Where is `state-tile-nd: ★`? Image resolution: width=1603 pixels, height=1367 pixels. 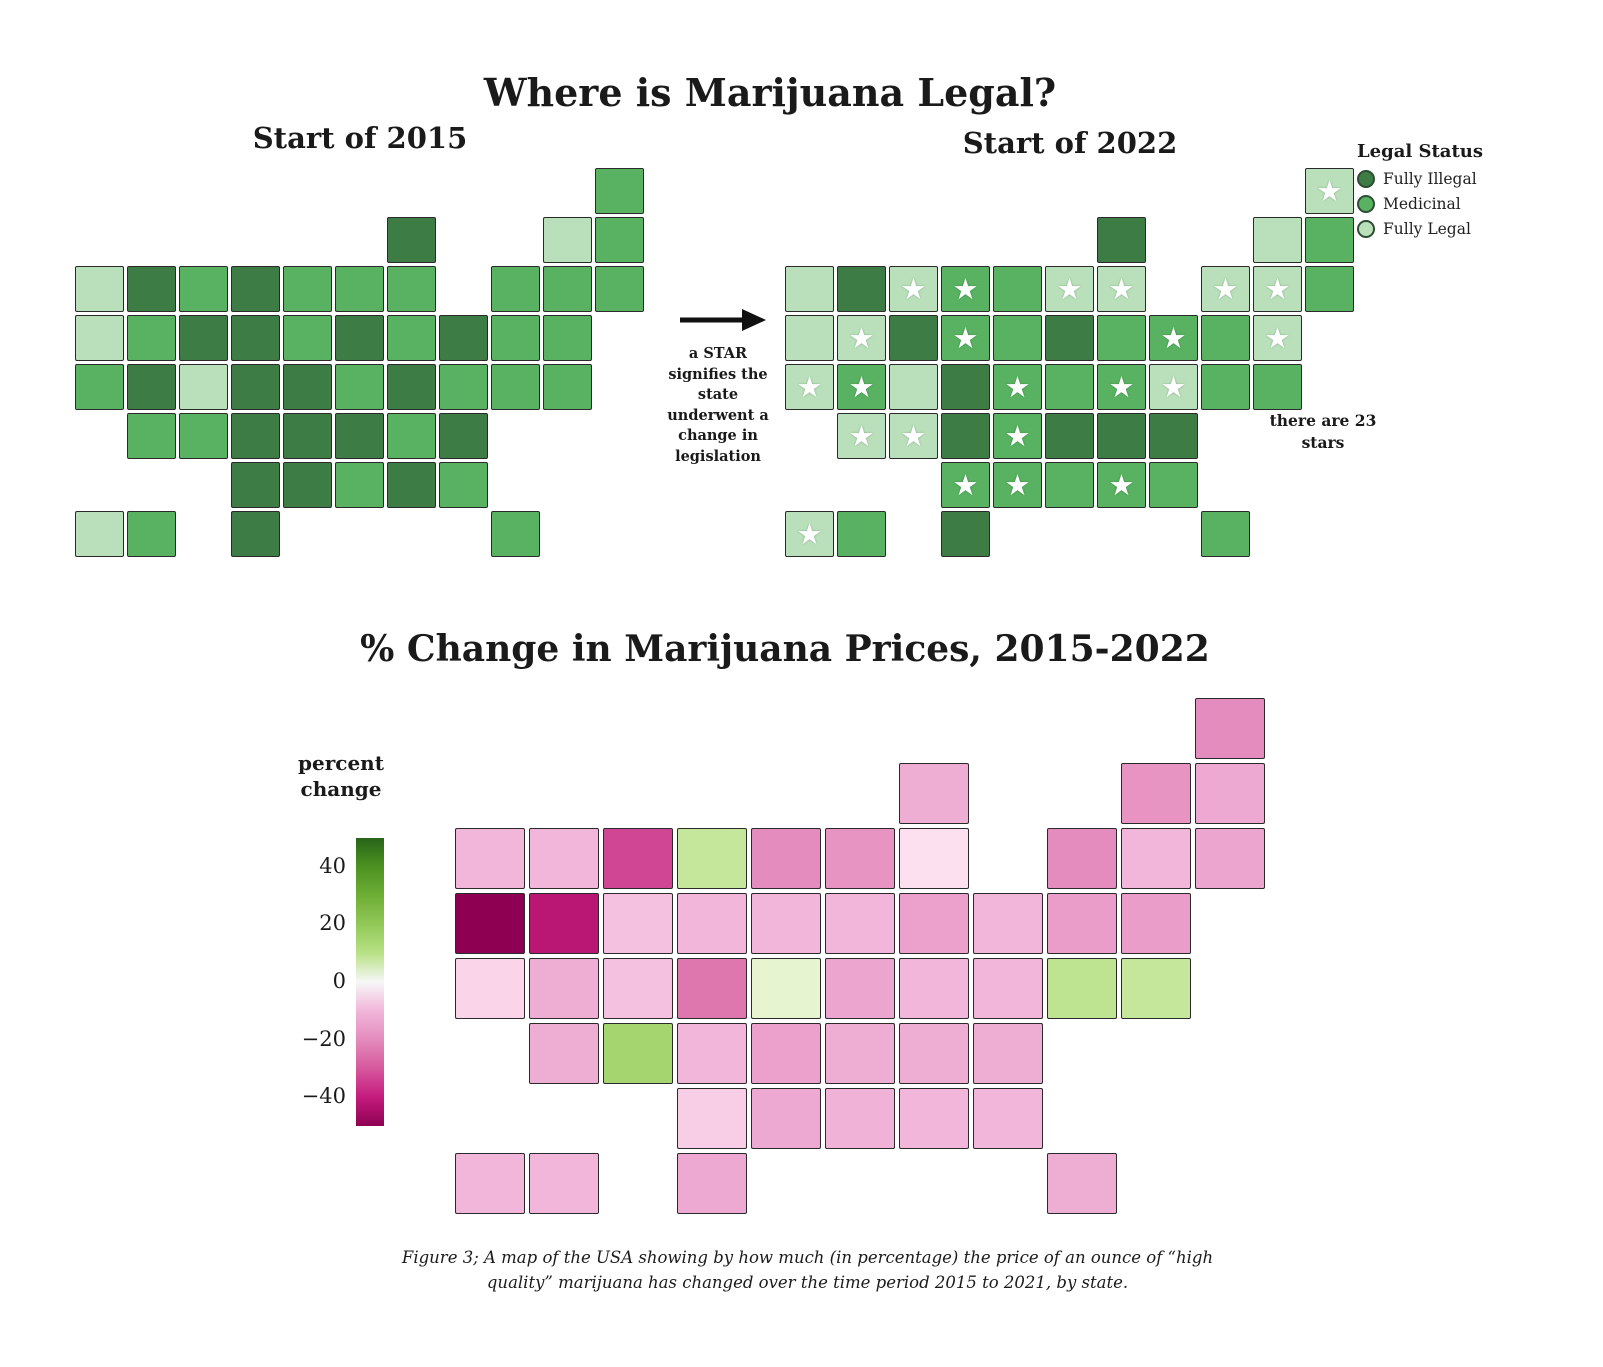 state-tile-nd: ★ is located at coordinates (965, 289).